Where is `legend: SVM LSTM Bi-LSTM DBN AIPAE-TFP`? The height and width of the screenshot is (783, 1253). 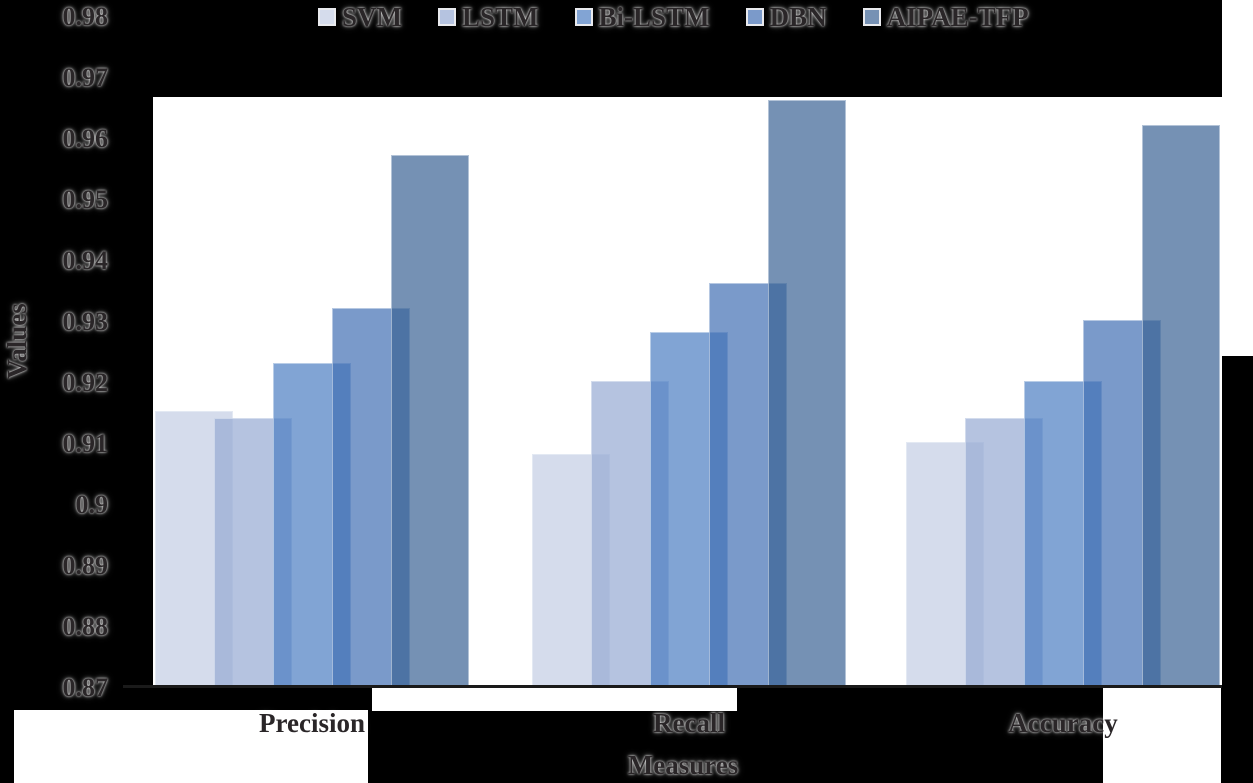 legend: SVM LSTM Bi-LSTM DBN AIPAE-TFP is located at coordinates (673, 17).